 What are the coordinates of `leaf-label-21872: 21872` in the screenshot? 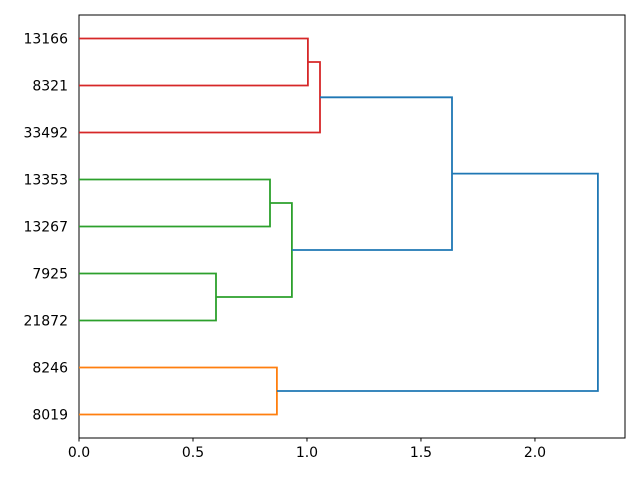 It's located at (45, 322).